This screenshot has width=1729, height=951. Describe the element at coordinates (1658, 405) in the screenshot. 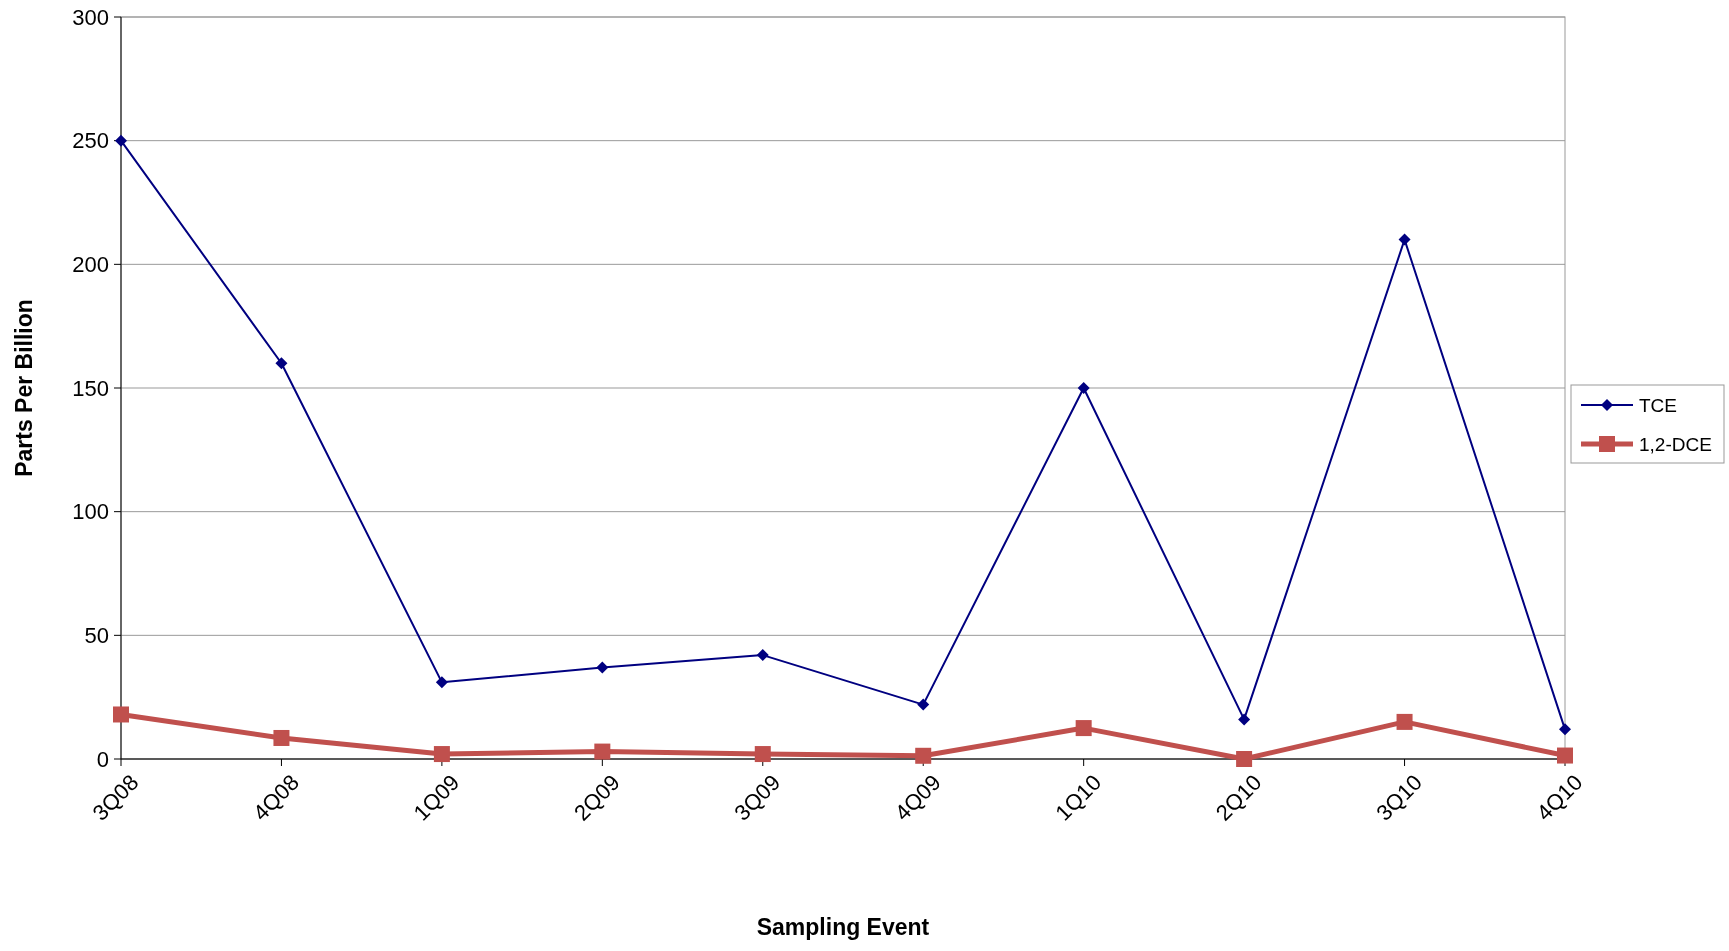

I see `legend-label: TCE` at that location.